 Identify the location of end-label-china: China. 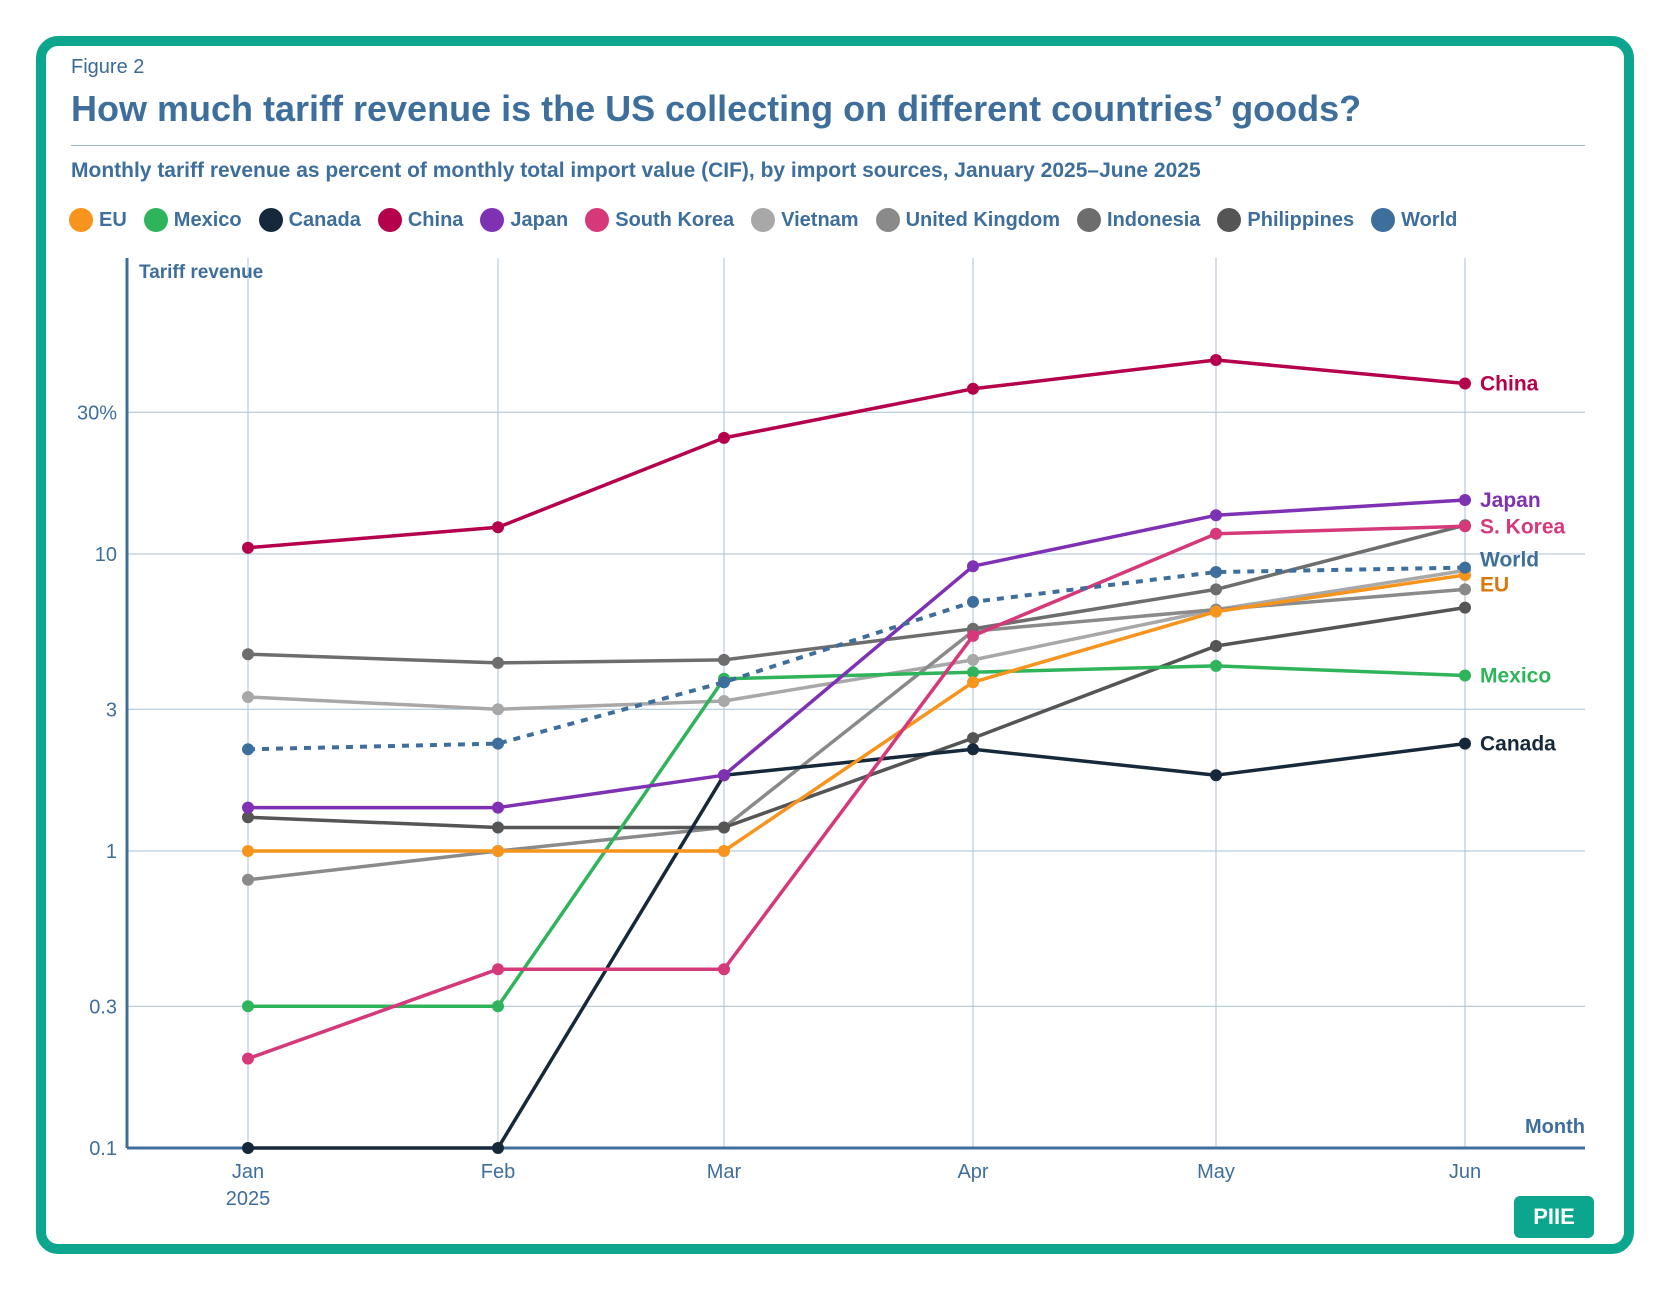
(1509, 384).